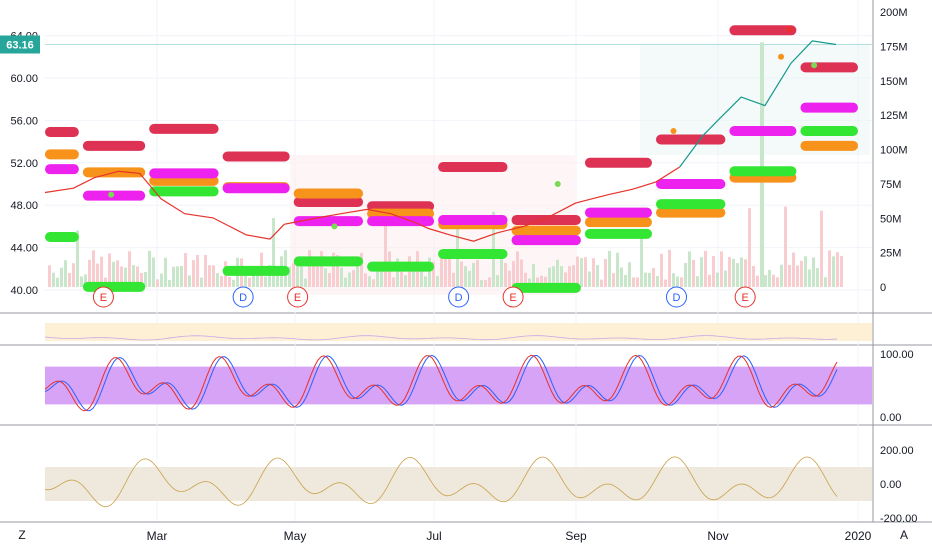 The width and height of the screenshot is (932, 555). What do you see at coordinates (904, 535) in the screenshot?
I see `auto-scale-toggle: A` at bounding box center [904, 535].